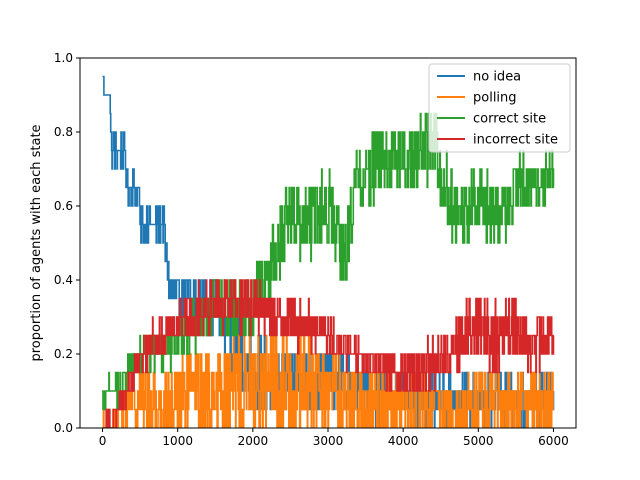 This screenshot has width=640, height=480. I want to click on y-tick-label: 0.2, so click(63, 354).